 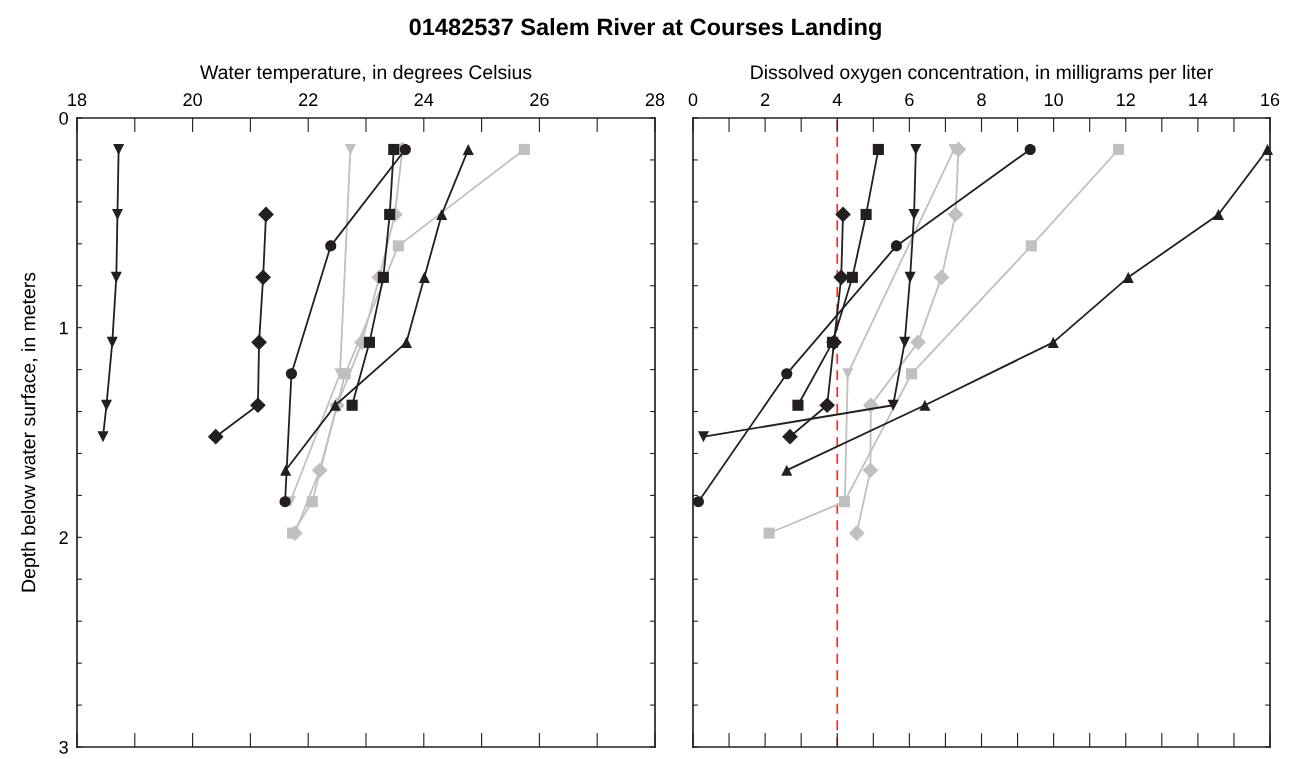 What do you see at coordinates (765, 99) in the screenshot?
I see `x-tick-label: 2` at bounding box center [765, 99].